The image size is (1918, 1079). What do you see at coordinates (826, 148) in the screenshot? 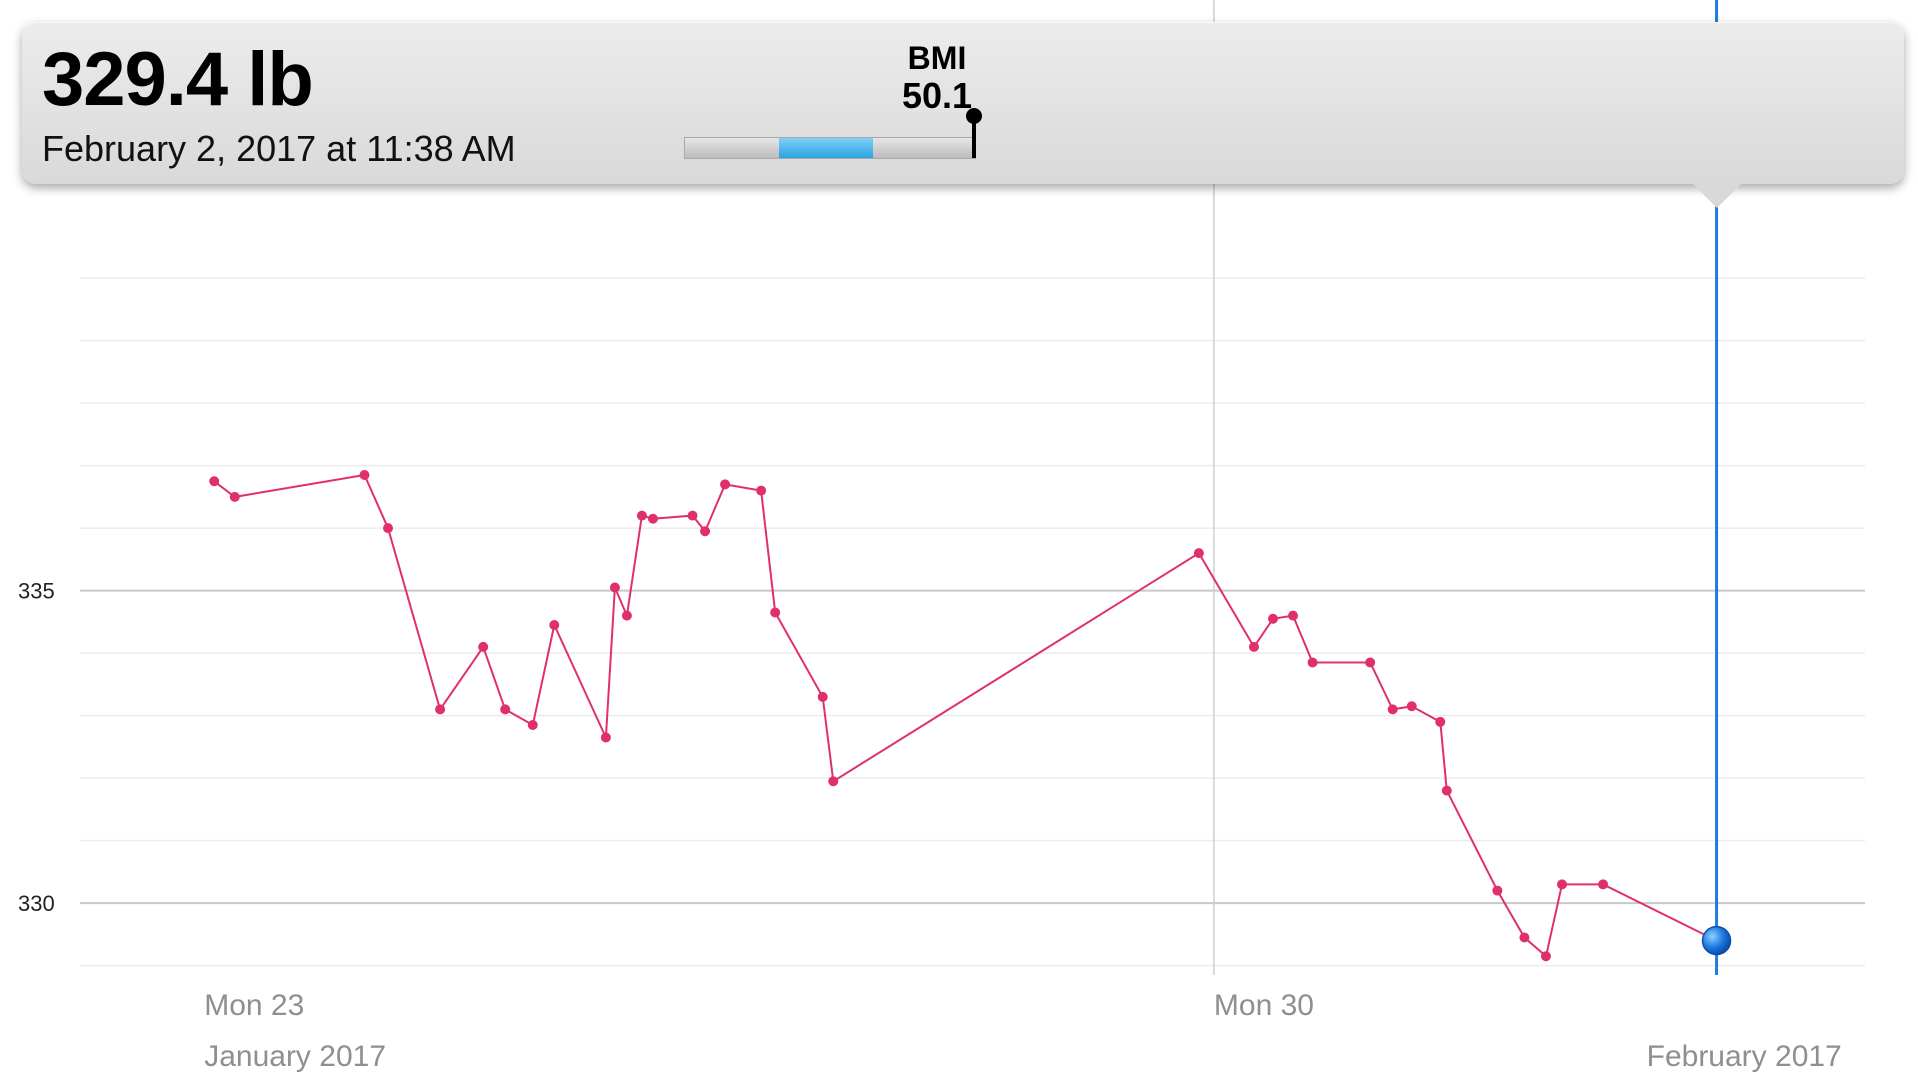
I see `bmi-scale-healthy-range` at bounding box center [826, 148].